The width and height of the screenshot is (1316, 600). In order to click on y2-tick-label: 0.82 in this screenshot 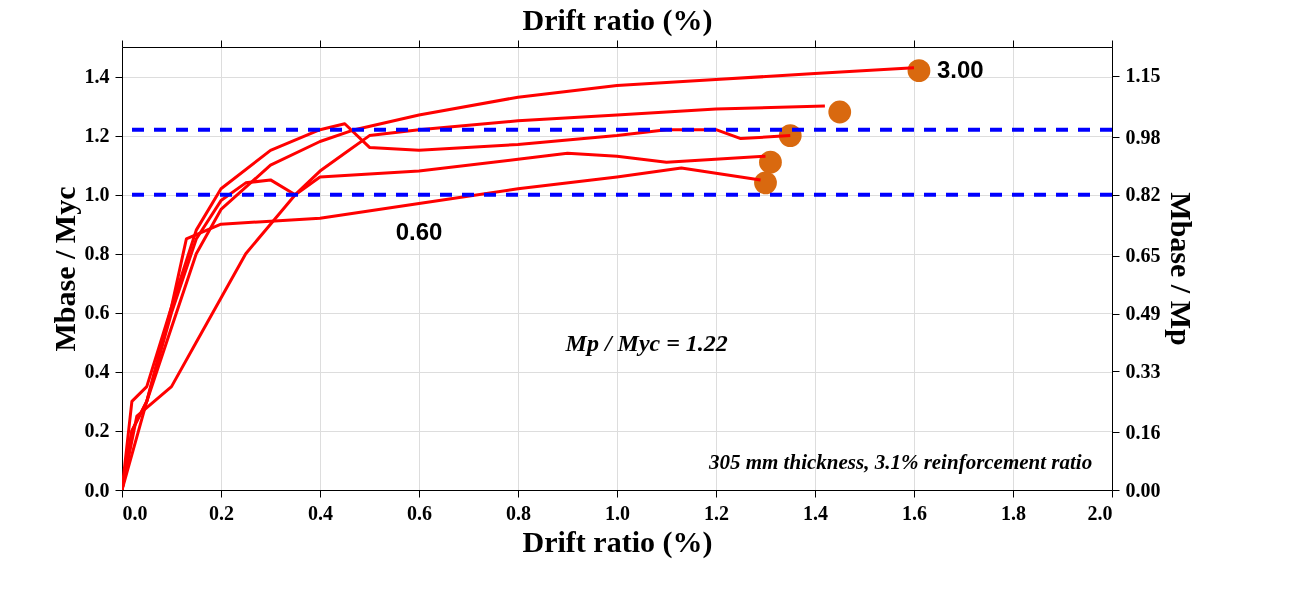, I will do `click(1143, 194)`.